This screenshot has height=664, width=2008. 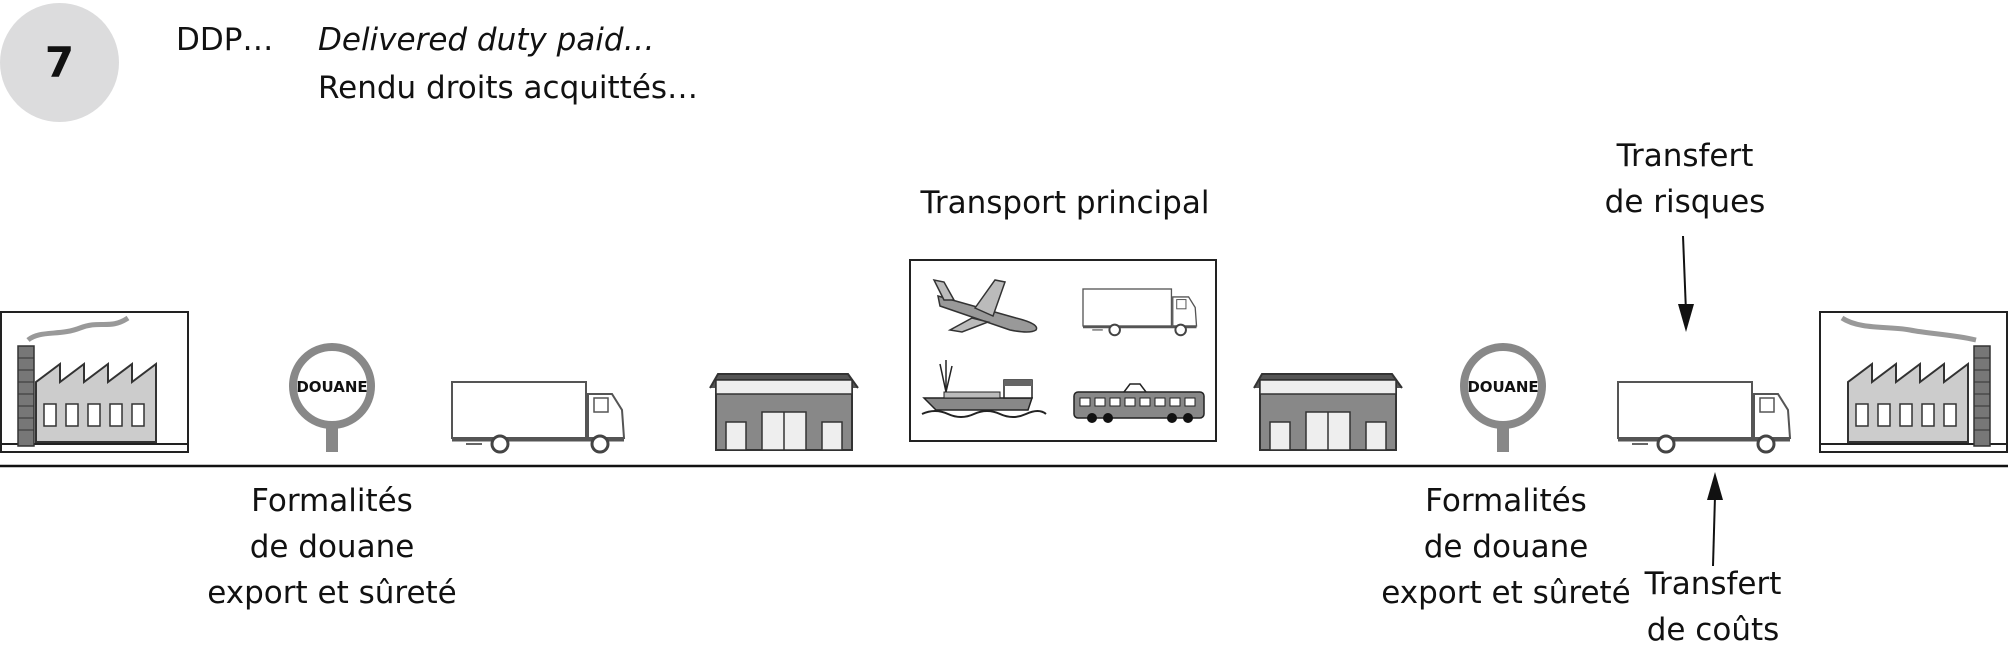 What do you see at coordinates (1506, 593) in the screenshot?
I see `customs-right-line-3: export et sûreté` at bounding box center [1506, 593].